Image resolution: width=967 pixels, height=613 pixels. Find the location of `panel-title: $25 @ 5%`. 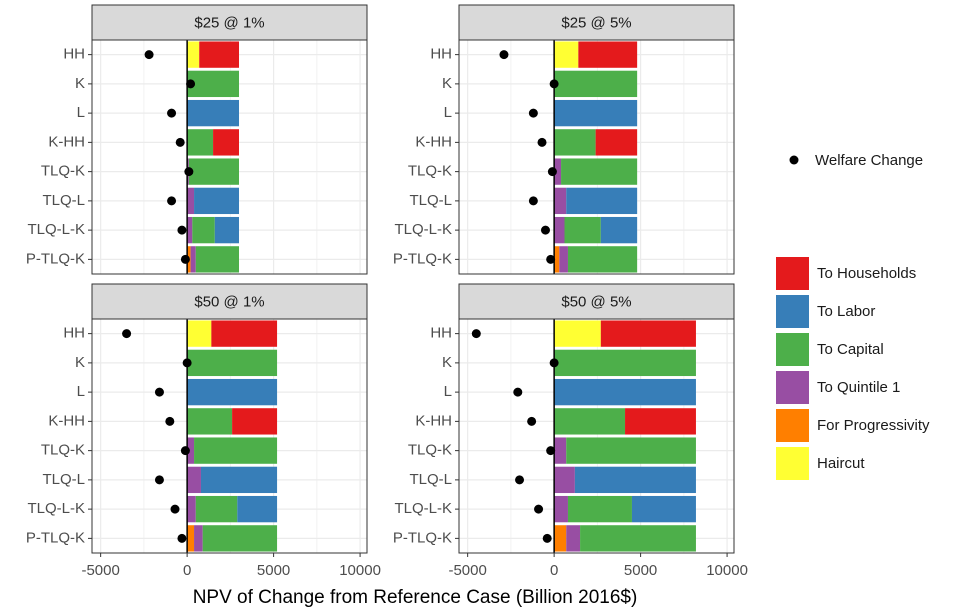

panel-title: $25 @ 5% is located at coordinates (596, 22).